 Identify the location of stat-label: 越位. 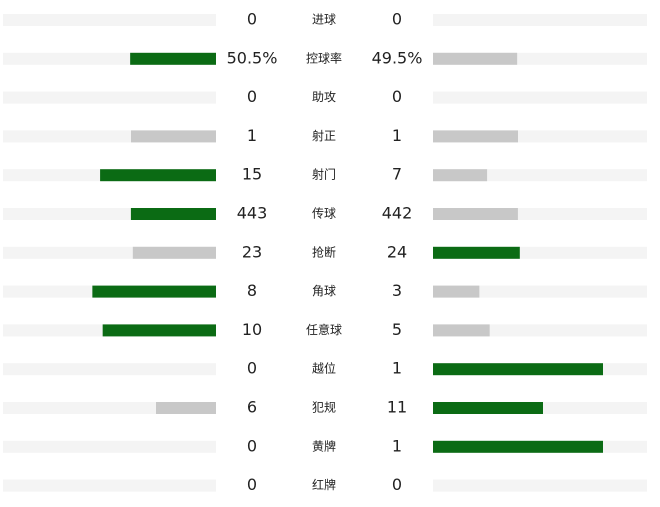
(324, 368).